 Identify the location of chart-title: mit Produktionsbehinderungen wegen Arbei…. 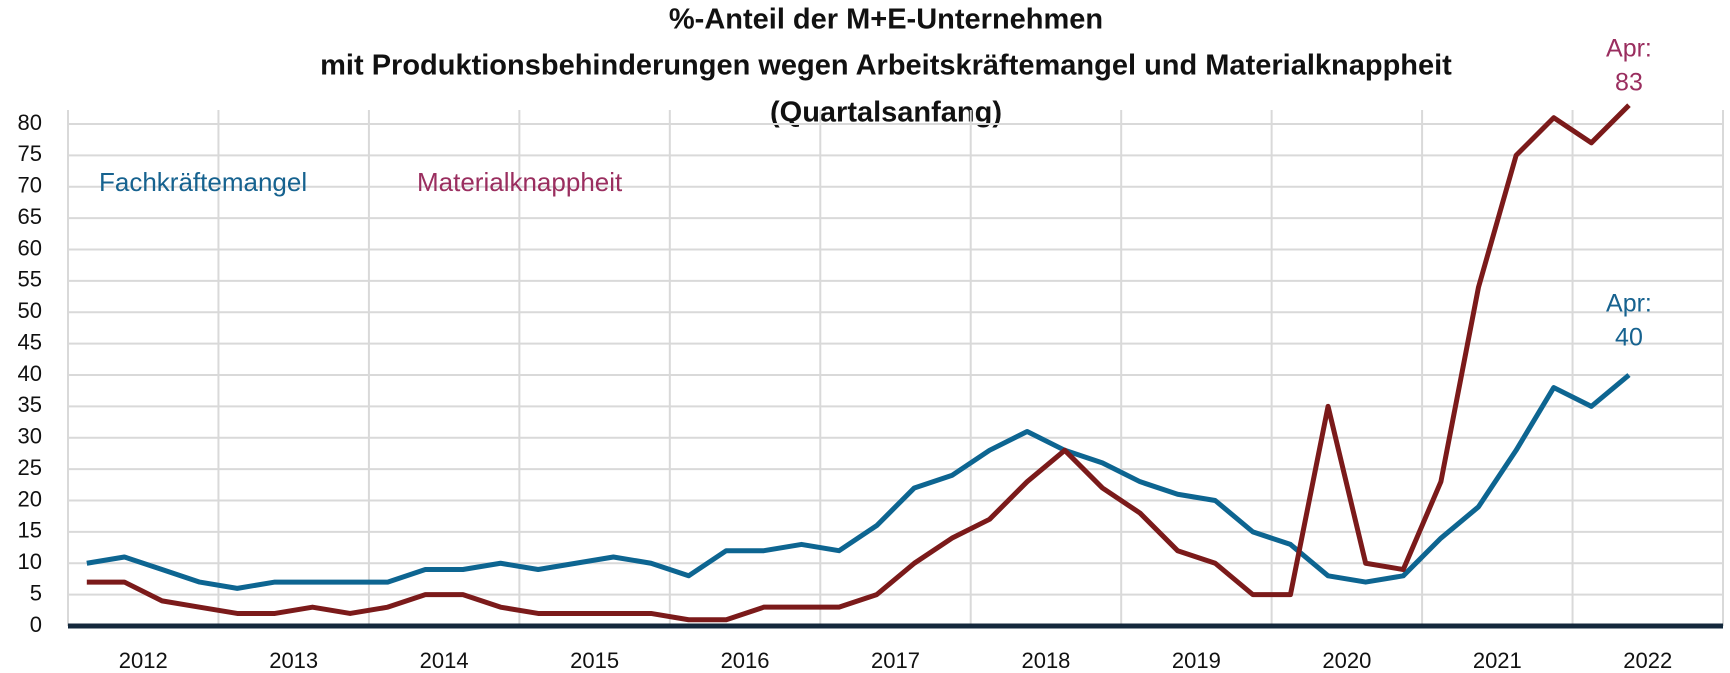
(886, 66).